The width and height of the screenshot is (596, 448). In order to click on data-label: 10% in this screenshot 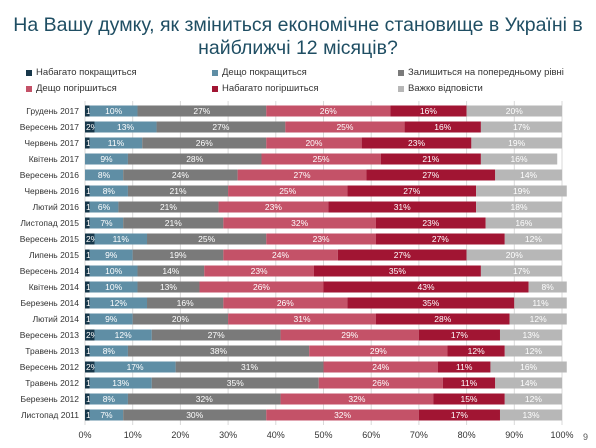, I will do `click(113, 271)`.